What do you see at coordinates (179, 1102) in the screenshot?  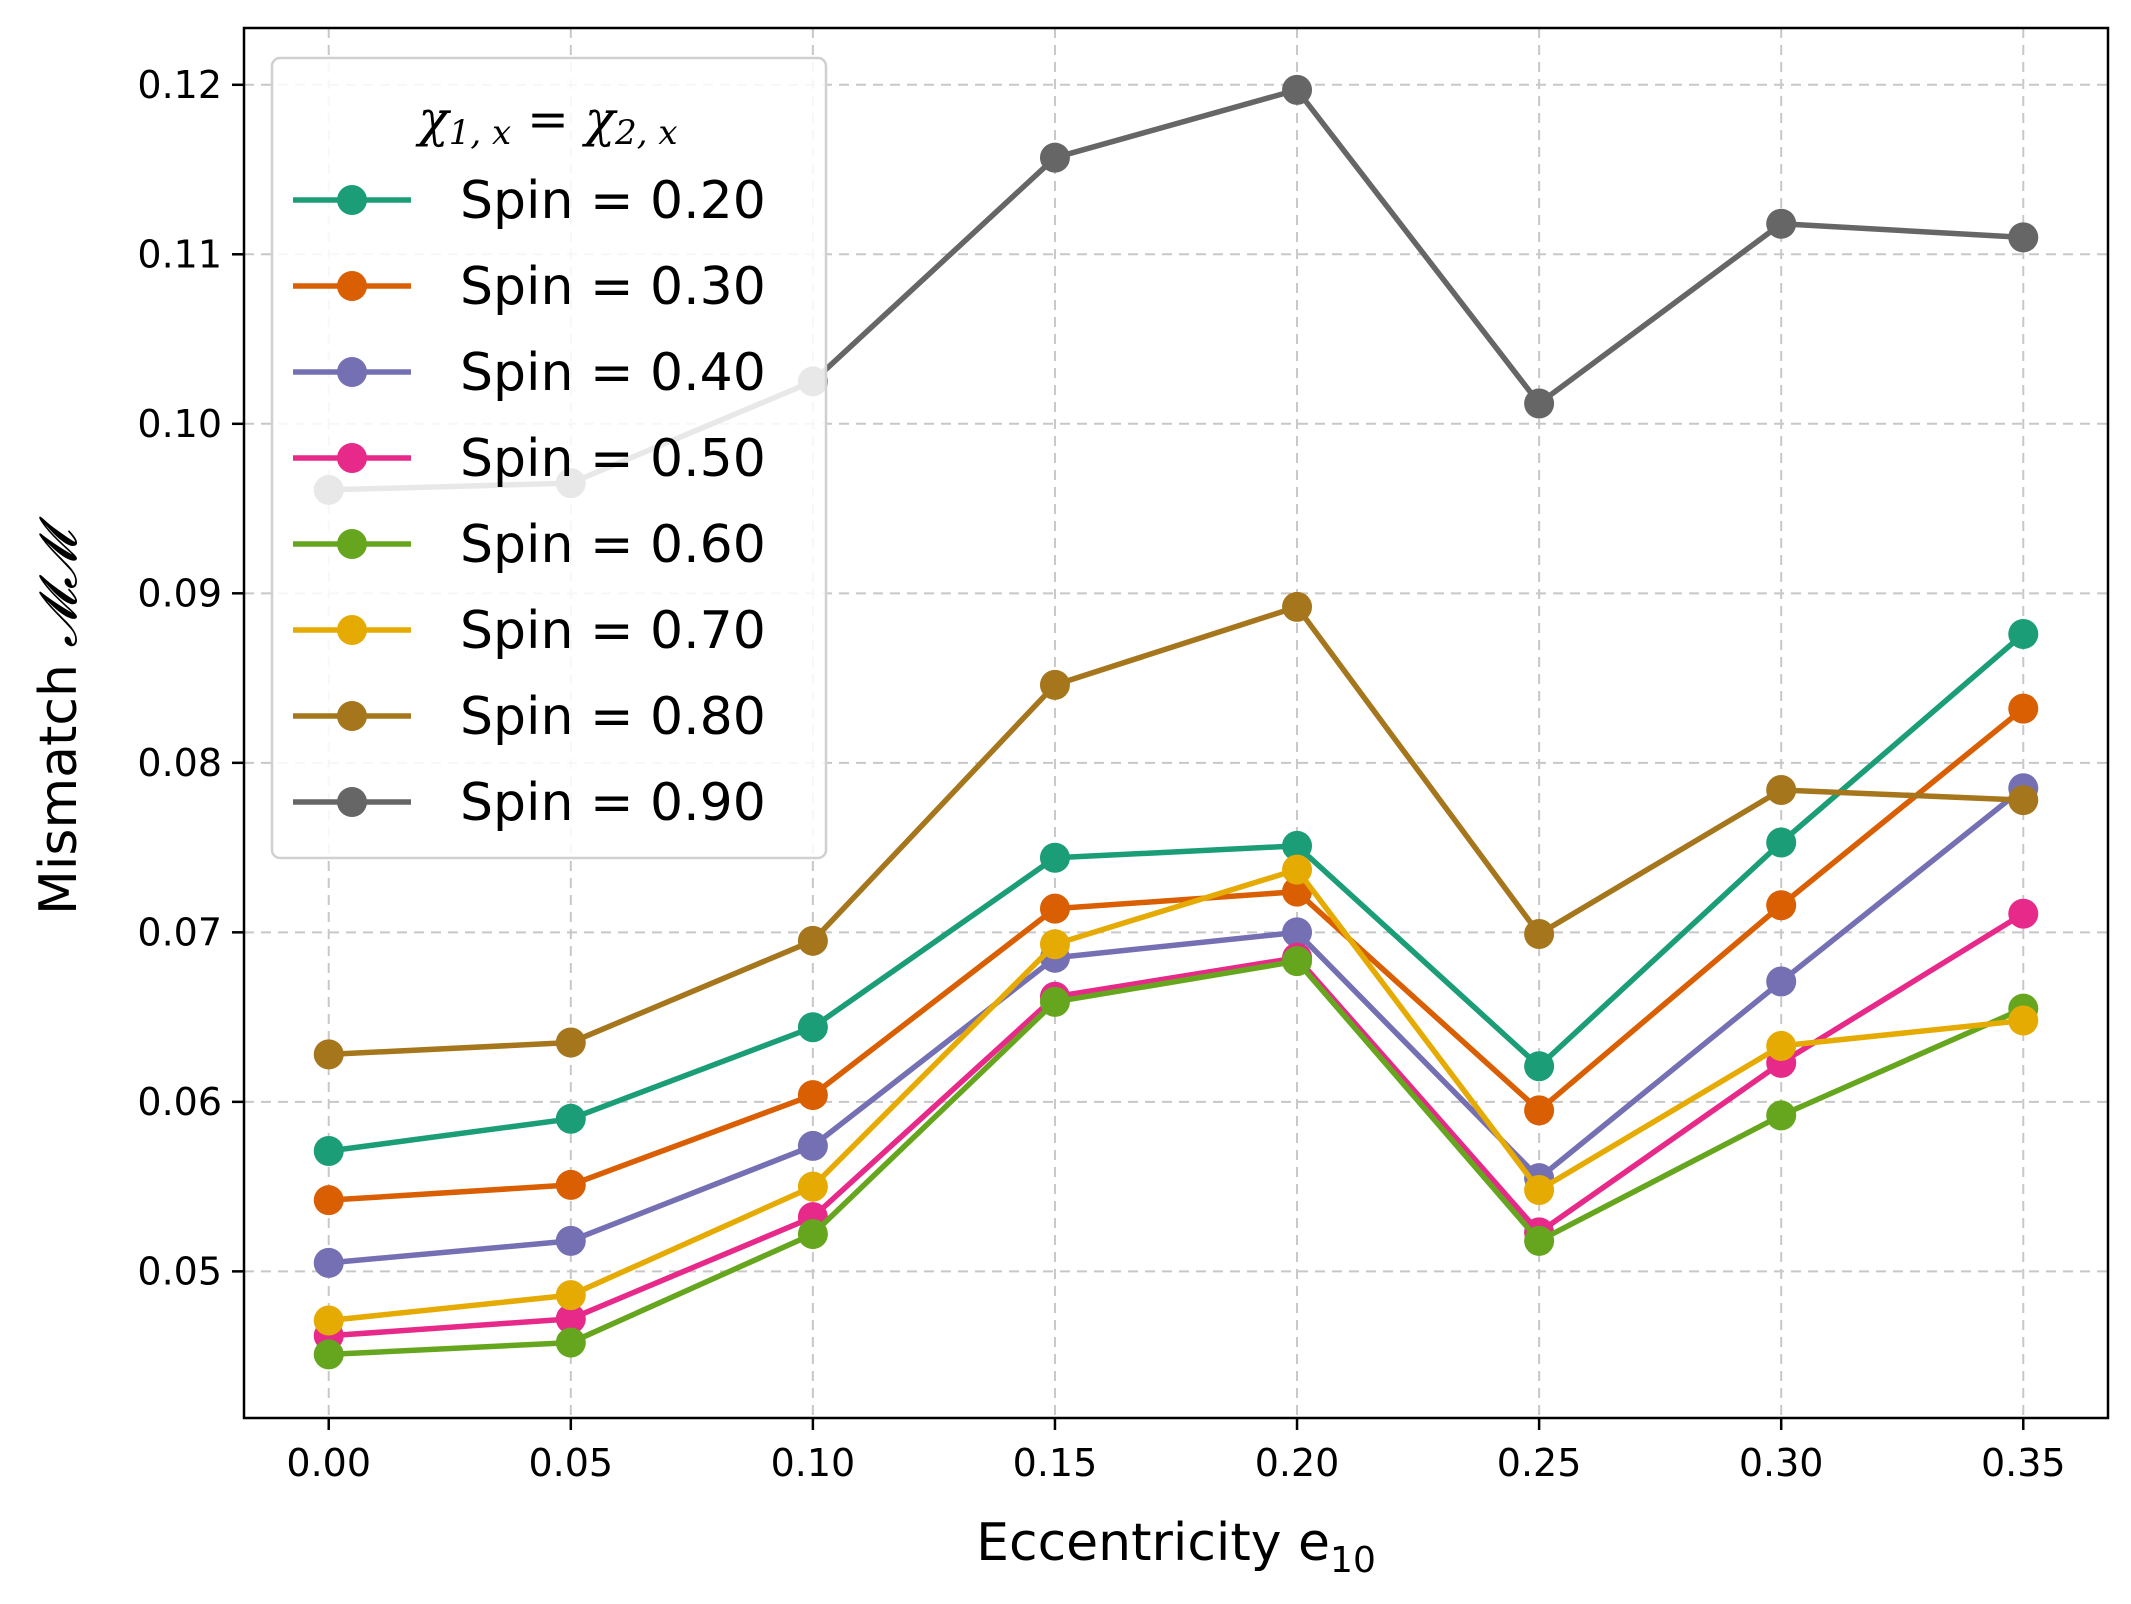 I see `y-tick-label: 0.06` at bounding box center [179, 1102].